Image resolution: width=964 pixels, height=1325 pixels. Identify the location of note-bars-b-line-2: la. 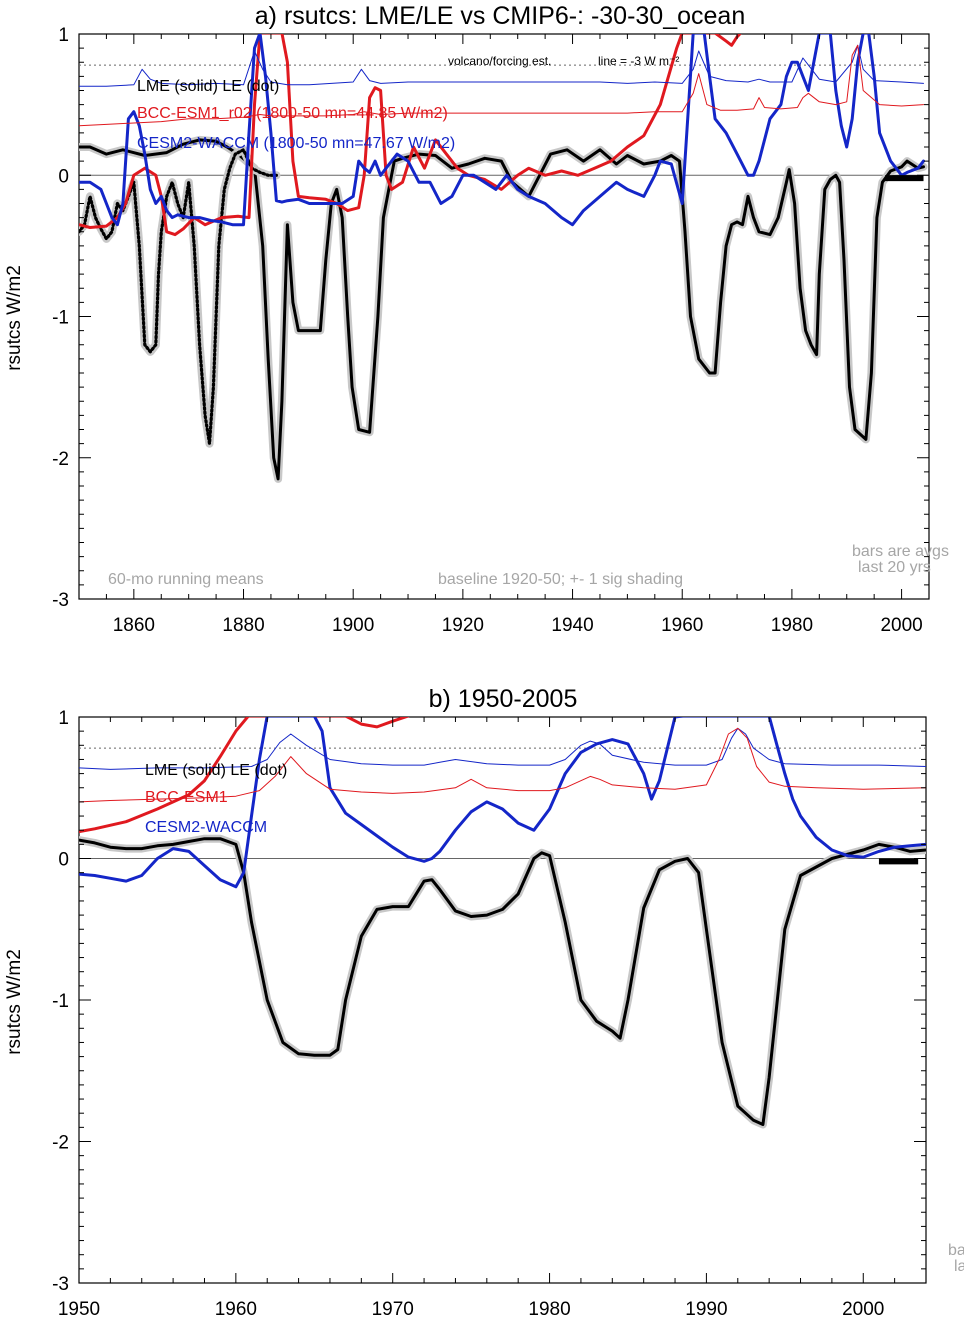
(959, 1266).